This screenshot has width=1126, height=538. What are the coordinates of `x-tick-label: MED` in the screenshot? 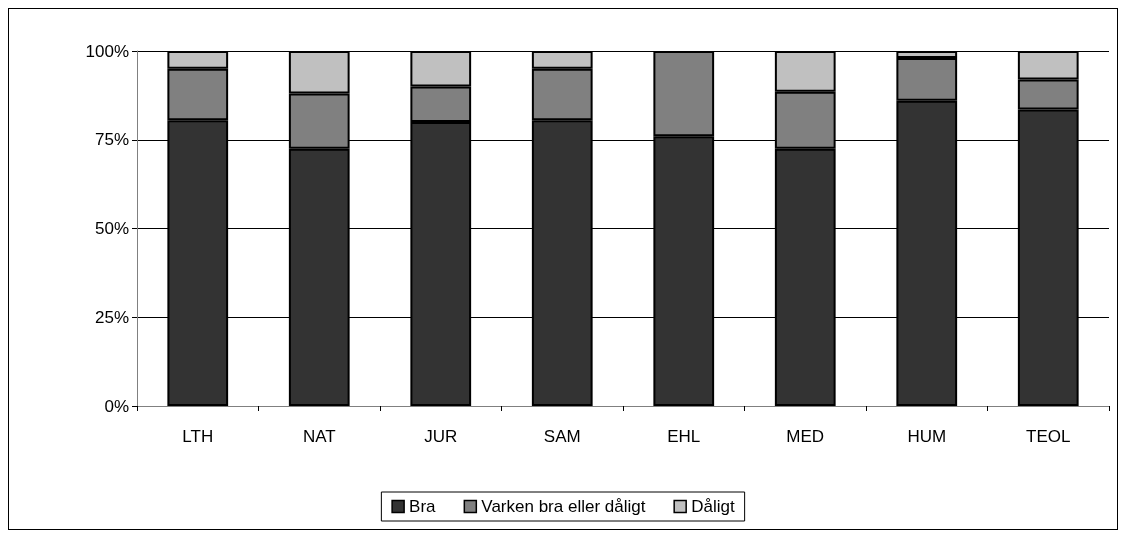 It's located at (805, 436).